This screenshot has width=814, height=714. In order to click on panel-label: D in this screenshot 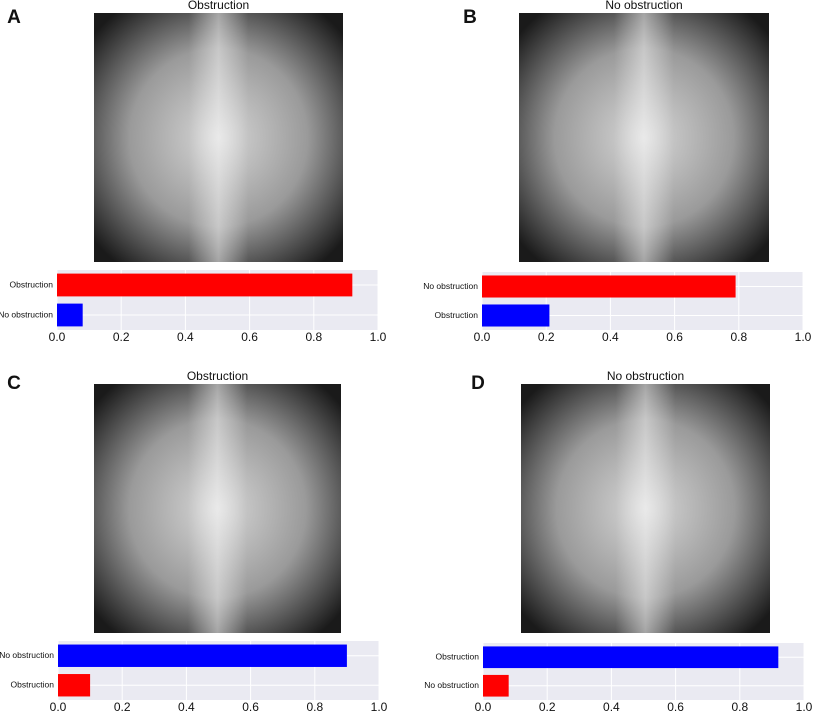, I will do `click(478, 383)`.